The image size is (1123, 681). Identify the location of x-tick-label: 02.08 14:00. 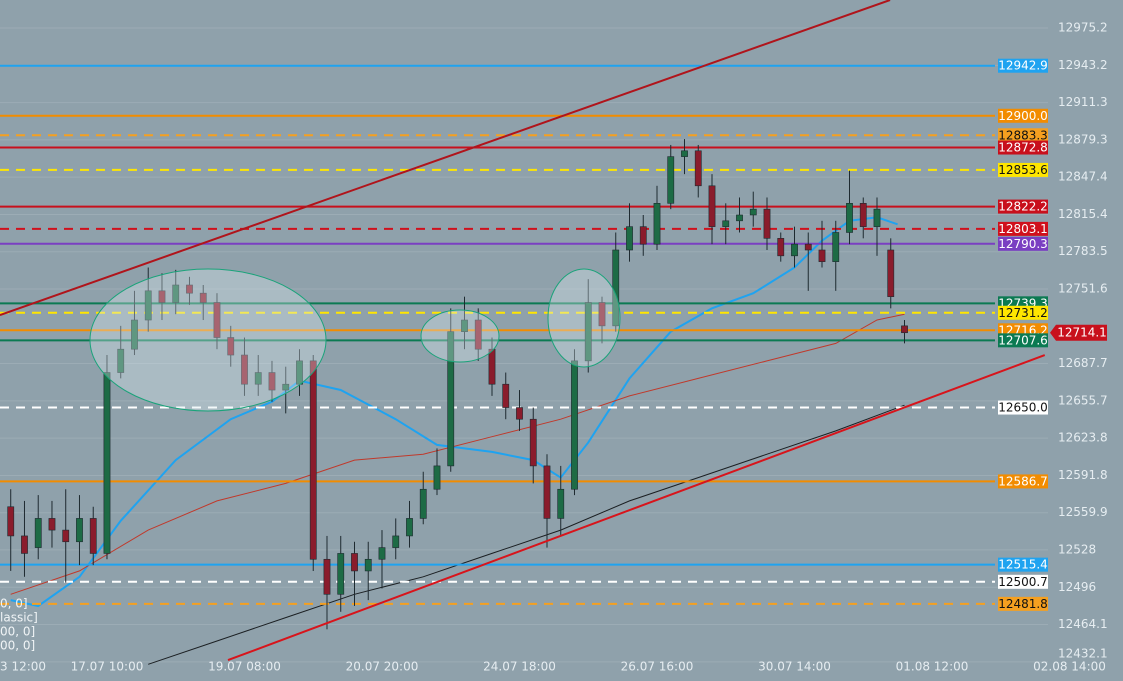
(1069, 667).